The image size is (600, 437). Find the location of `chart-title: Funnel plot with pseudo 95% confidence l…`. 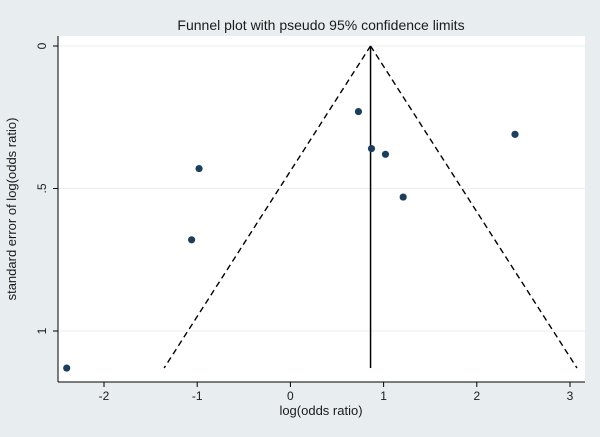

chart-title: Funnel plot with pseudo 95% confidence l… is located at coordinates (320, 25).